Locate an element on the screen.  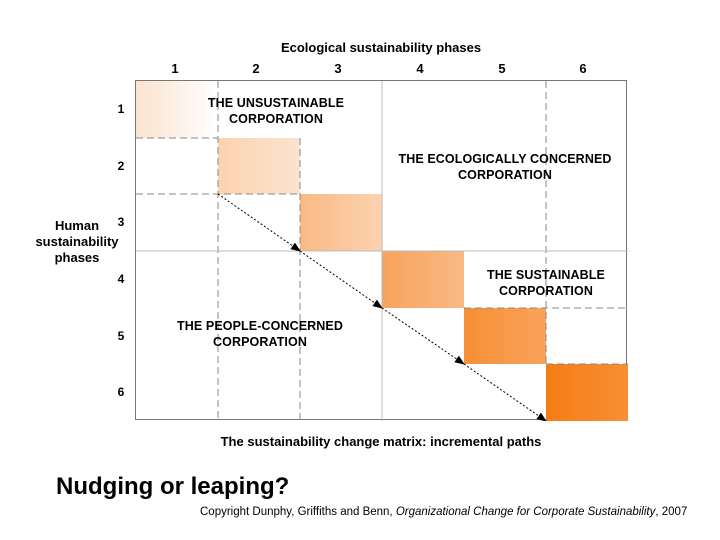
ecological-phases-title: Ecological sustainability phases is located at coordinates (381, 47).